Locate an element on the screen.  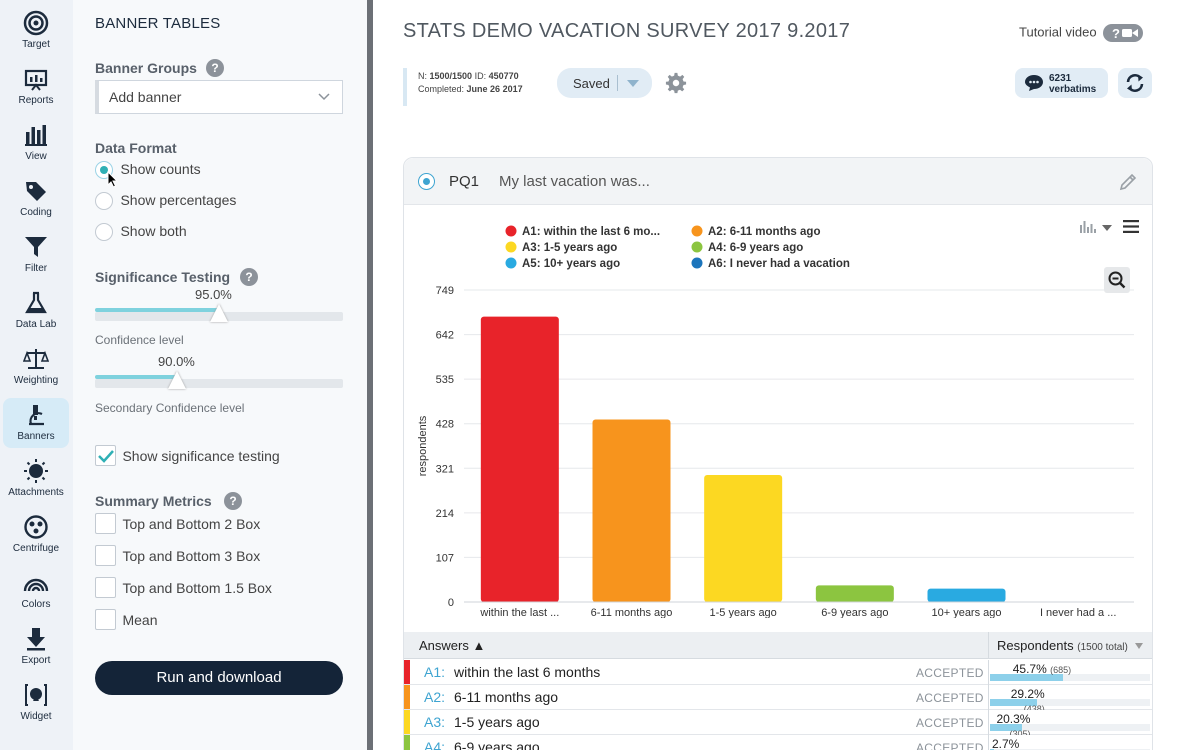
nav-item-filter: Filter is located at coordinates (36, 255).